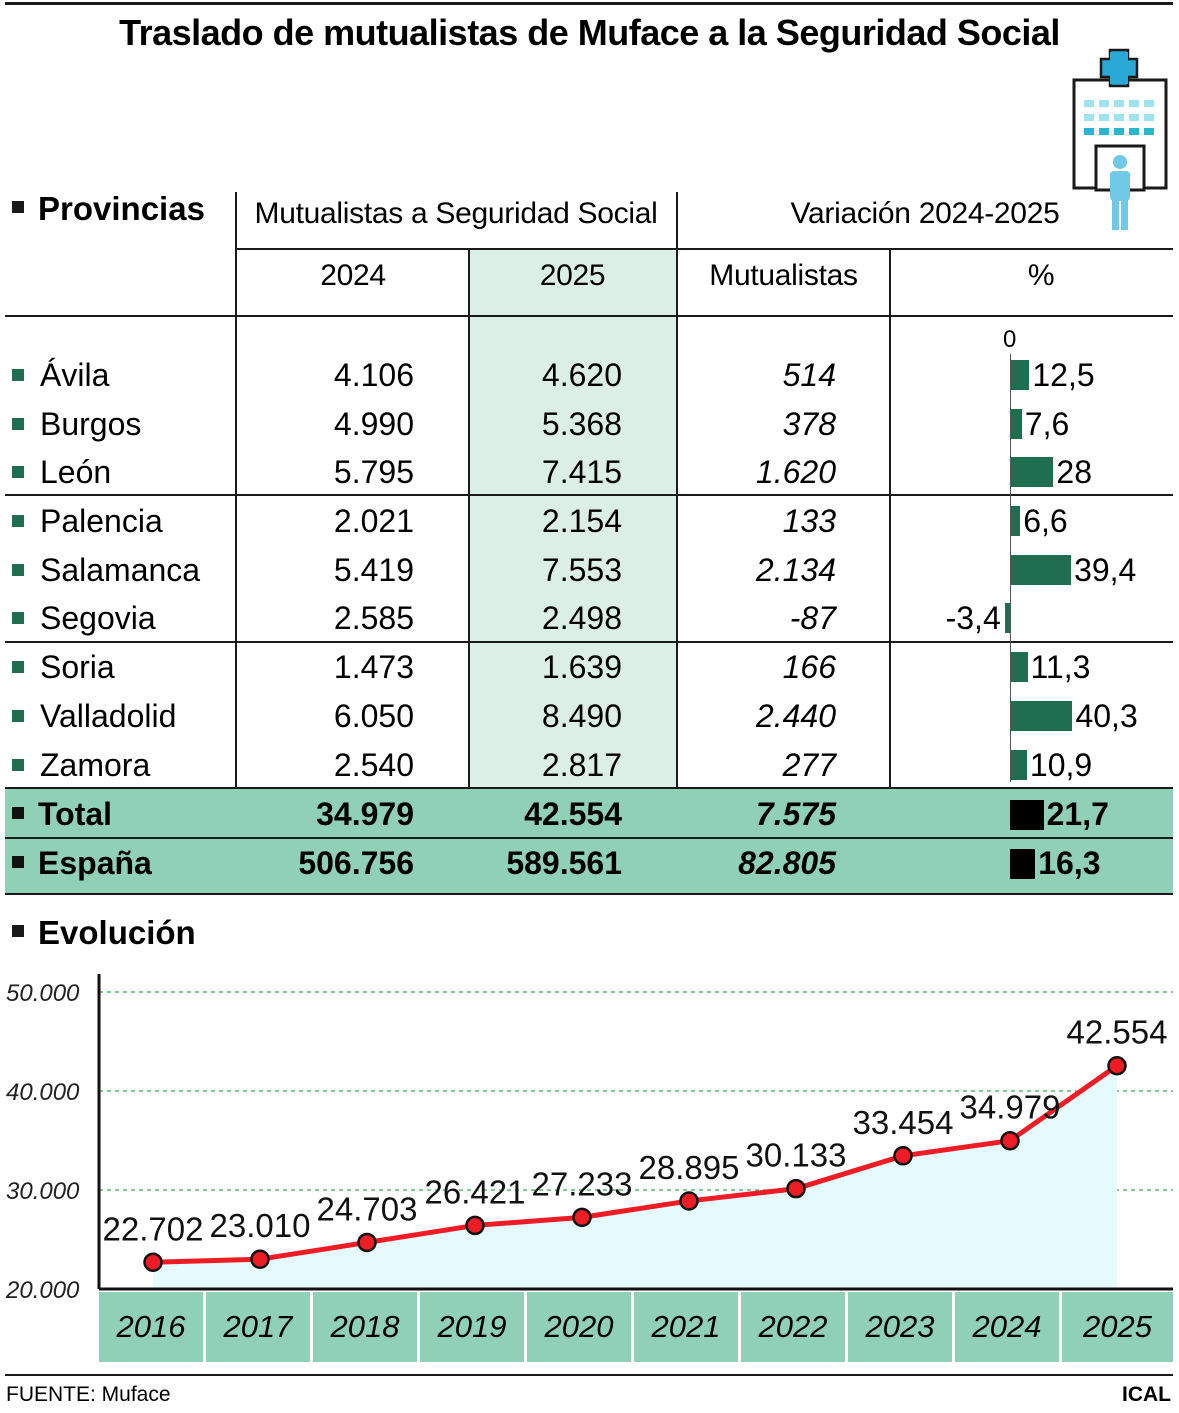 The height and width of the screenshot is (1413, 1179). What do you see at coordinates (61, 472) in the screenshot?
I see `province-name: León` at bounding box center [61, 472].